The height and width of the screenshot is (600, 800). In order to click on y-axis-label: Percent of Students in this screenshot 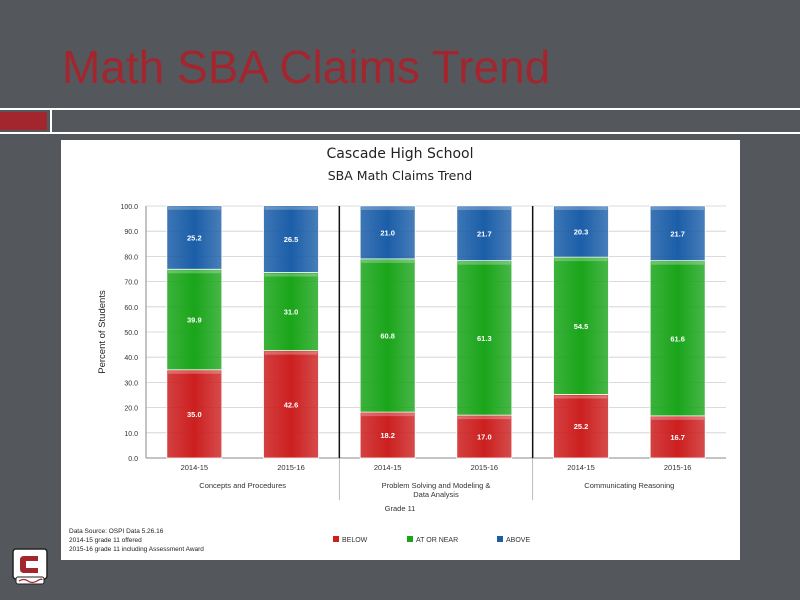, I will do `click(102, 332)`.